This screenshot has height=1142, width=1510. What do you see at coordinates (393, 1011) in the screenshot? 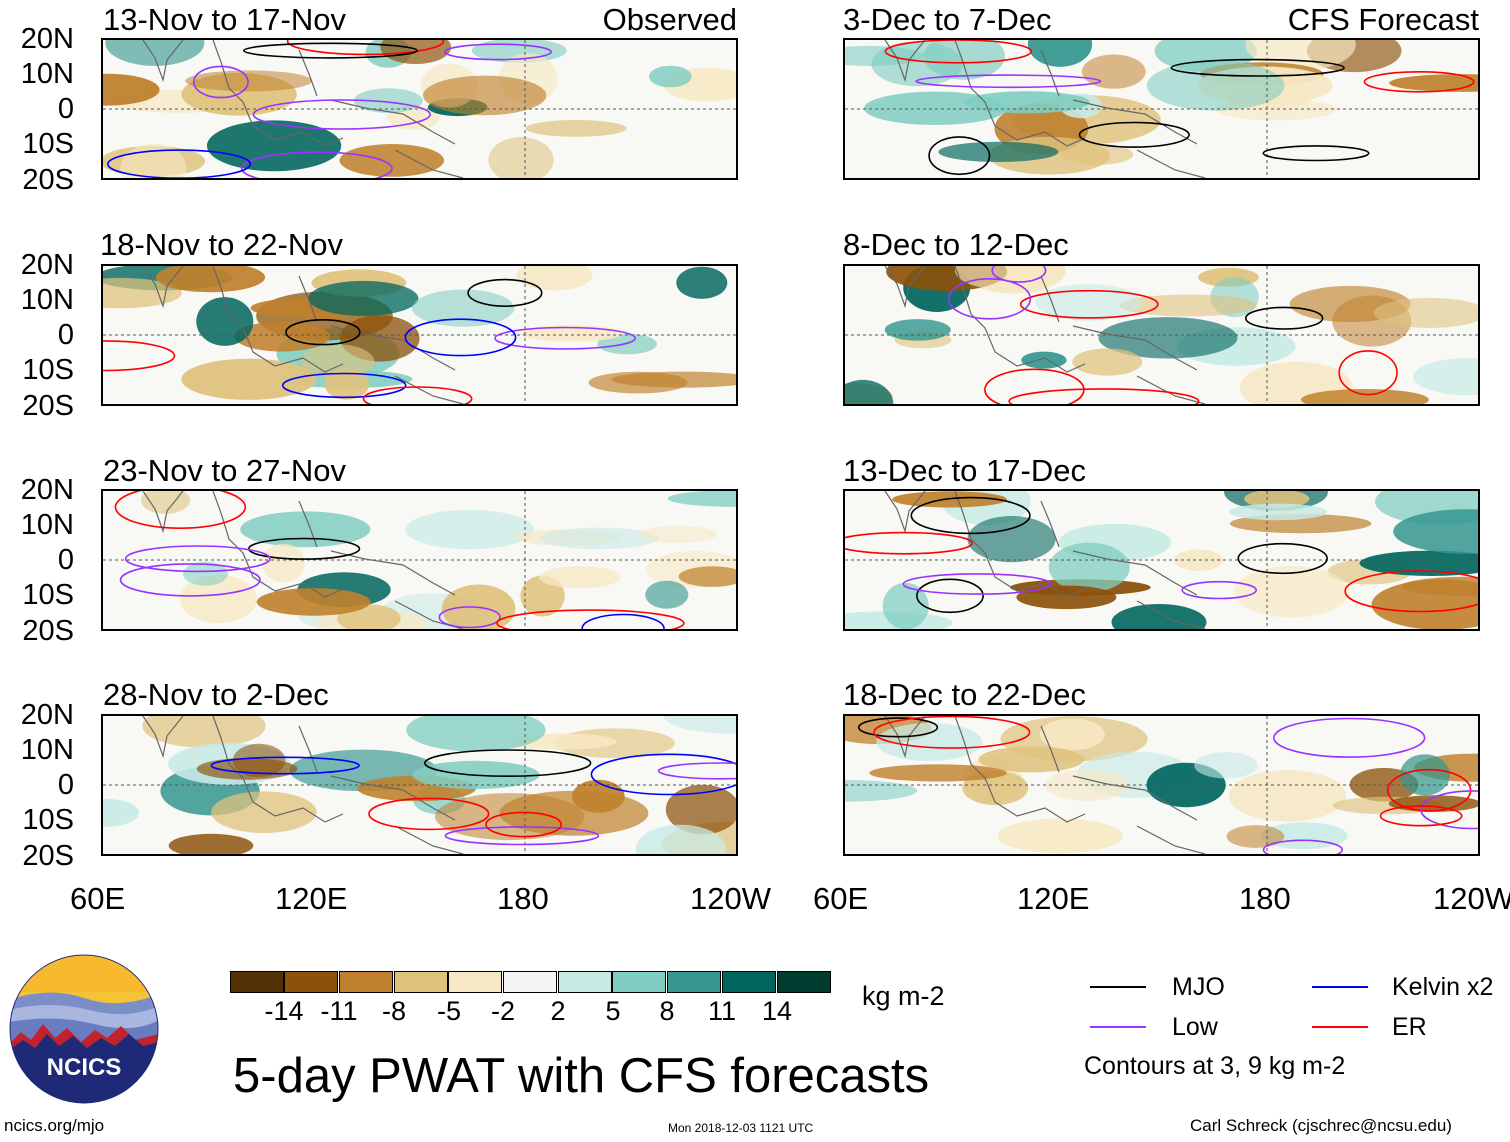
I see `colorbar-label: -8` at bounding box center [393, 1011].